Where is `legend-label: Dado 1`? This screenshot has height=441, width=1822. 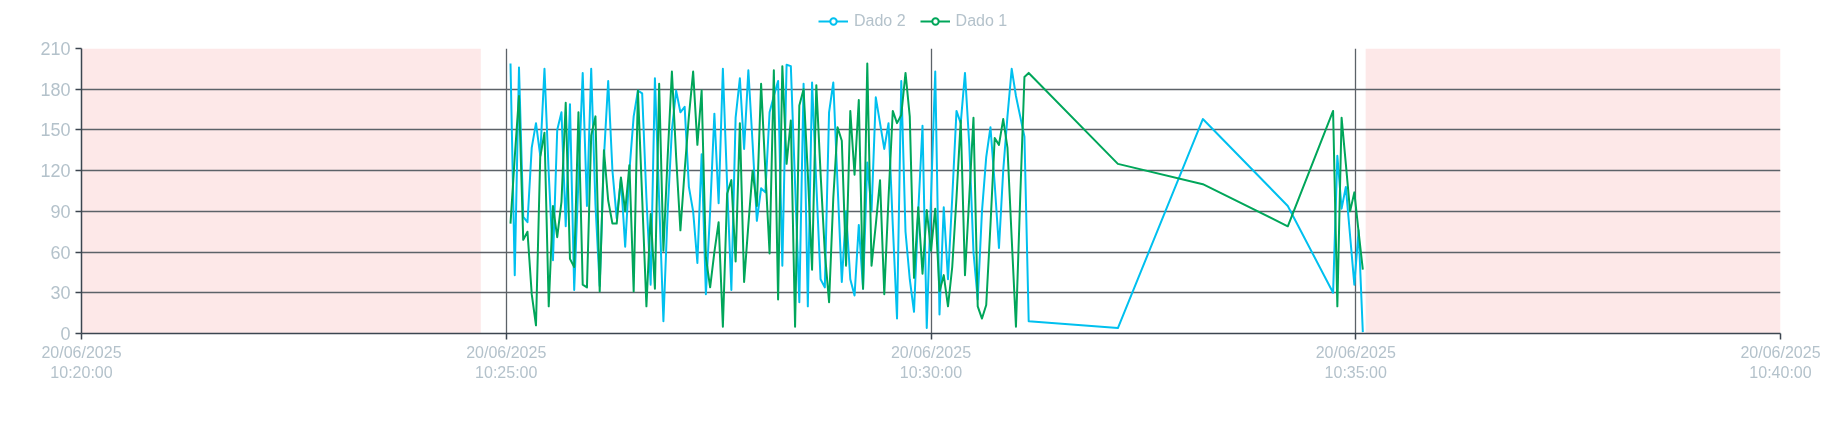
legend-label: Dado 1 is located at coordinates (981, 21).